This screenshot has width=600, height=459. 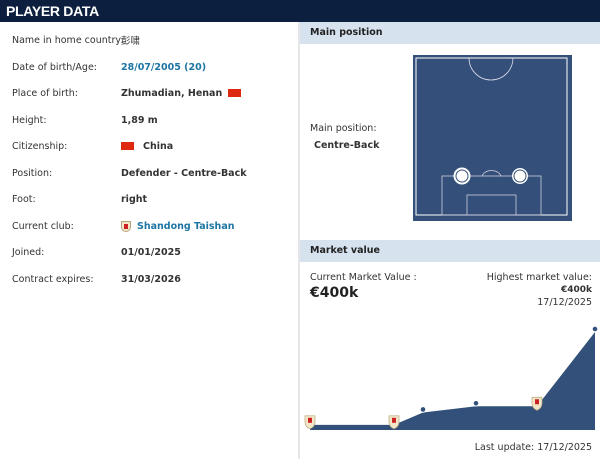 What do you see at coordinates (151, 252) in the screenshot?
I see `value: 01/01/2025` at bounding box center [151, 252].